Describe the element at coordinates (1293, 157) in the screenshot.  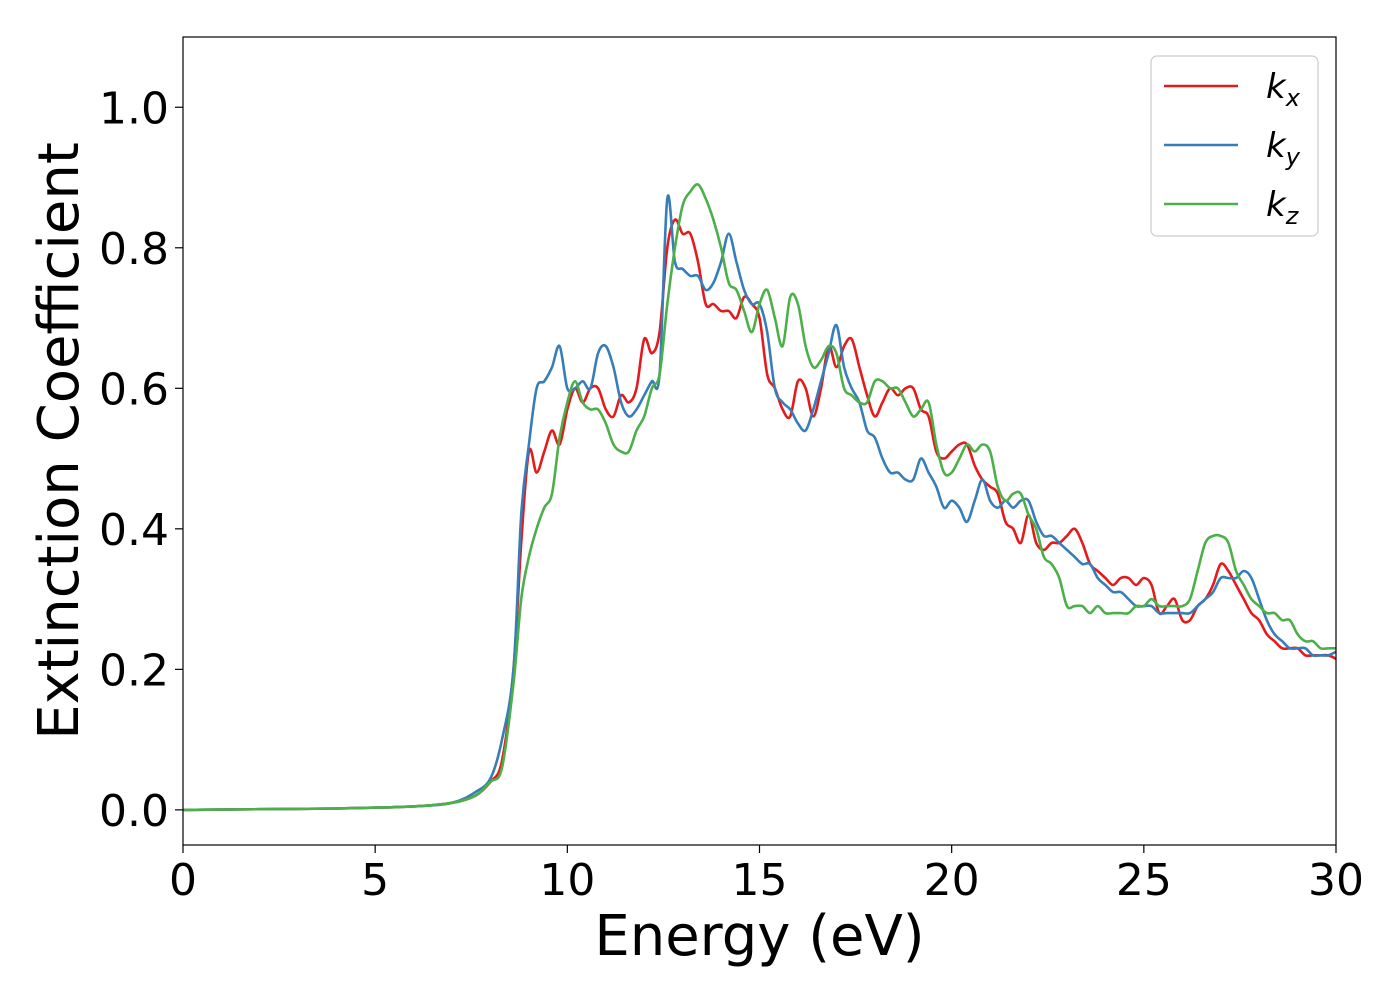
I see `legend-label-subscript: y` at that location.